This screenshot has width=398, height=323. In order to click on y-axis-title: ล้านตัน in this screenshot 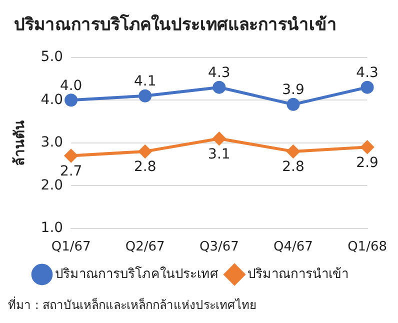, I will do `click(20, 143)`.